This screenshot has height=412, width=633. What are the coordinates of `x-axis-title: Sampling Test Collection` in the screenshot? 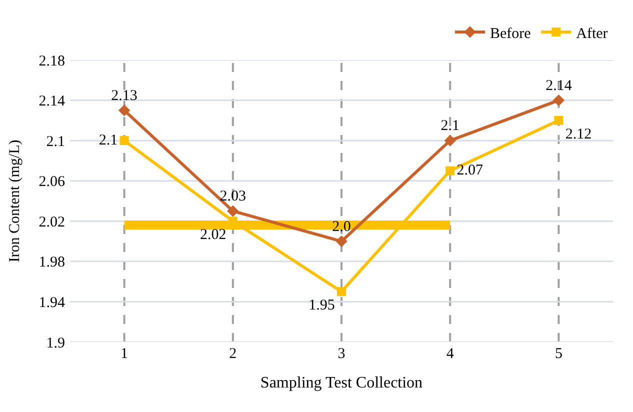 It's located at (341, 383).